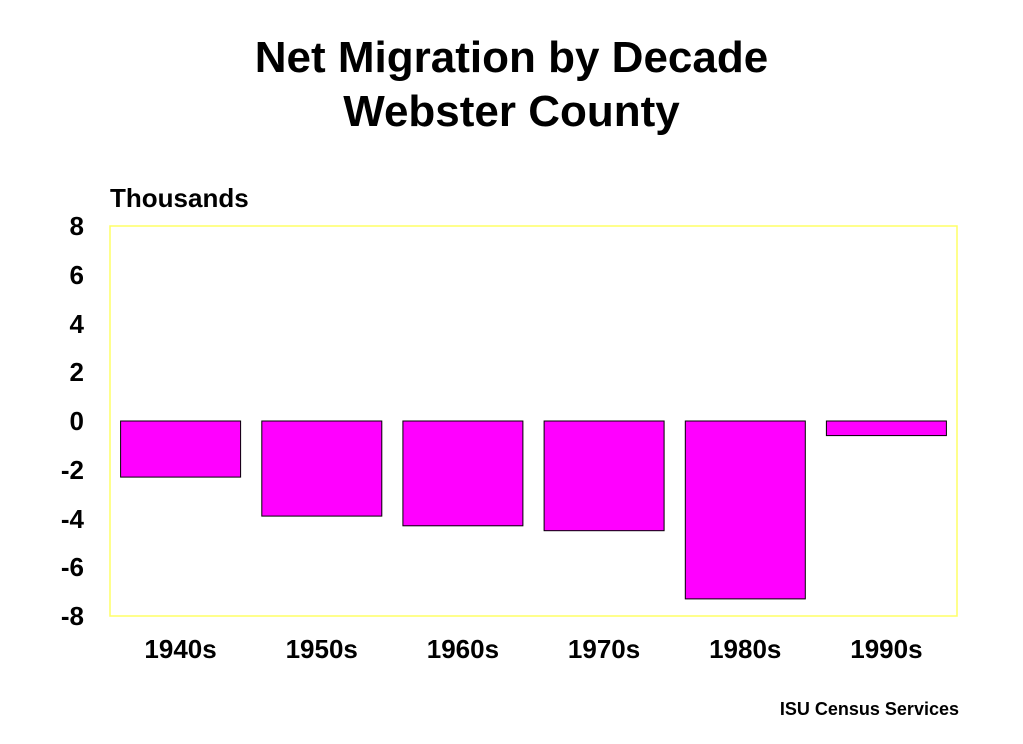  What do you see at coordinates (869, 709) in the screenshot?
I see `source-credit: ISU Census Services` at bounding box center [869, 709].